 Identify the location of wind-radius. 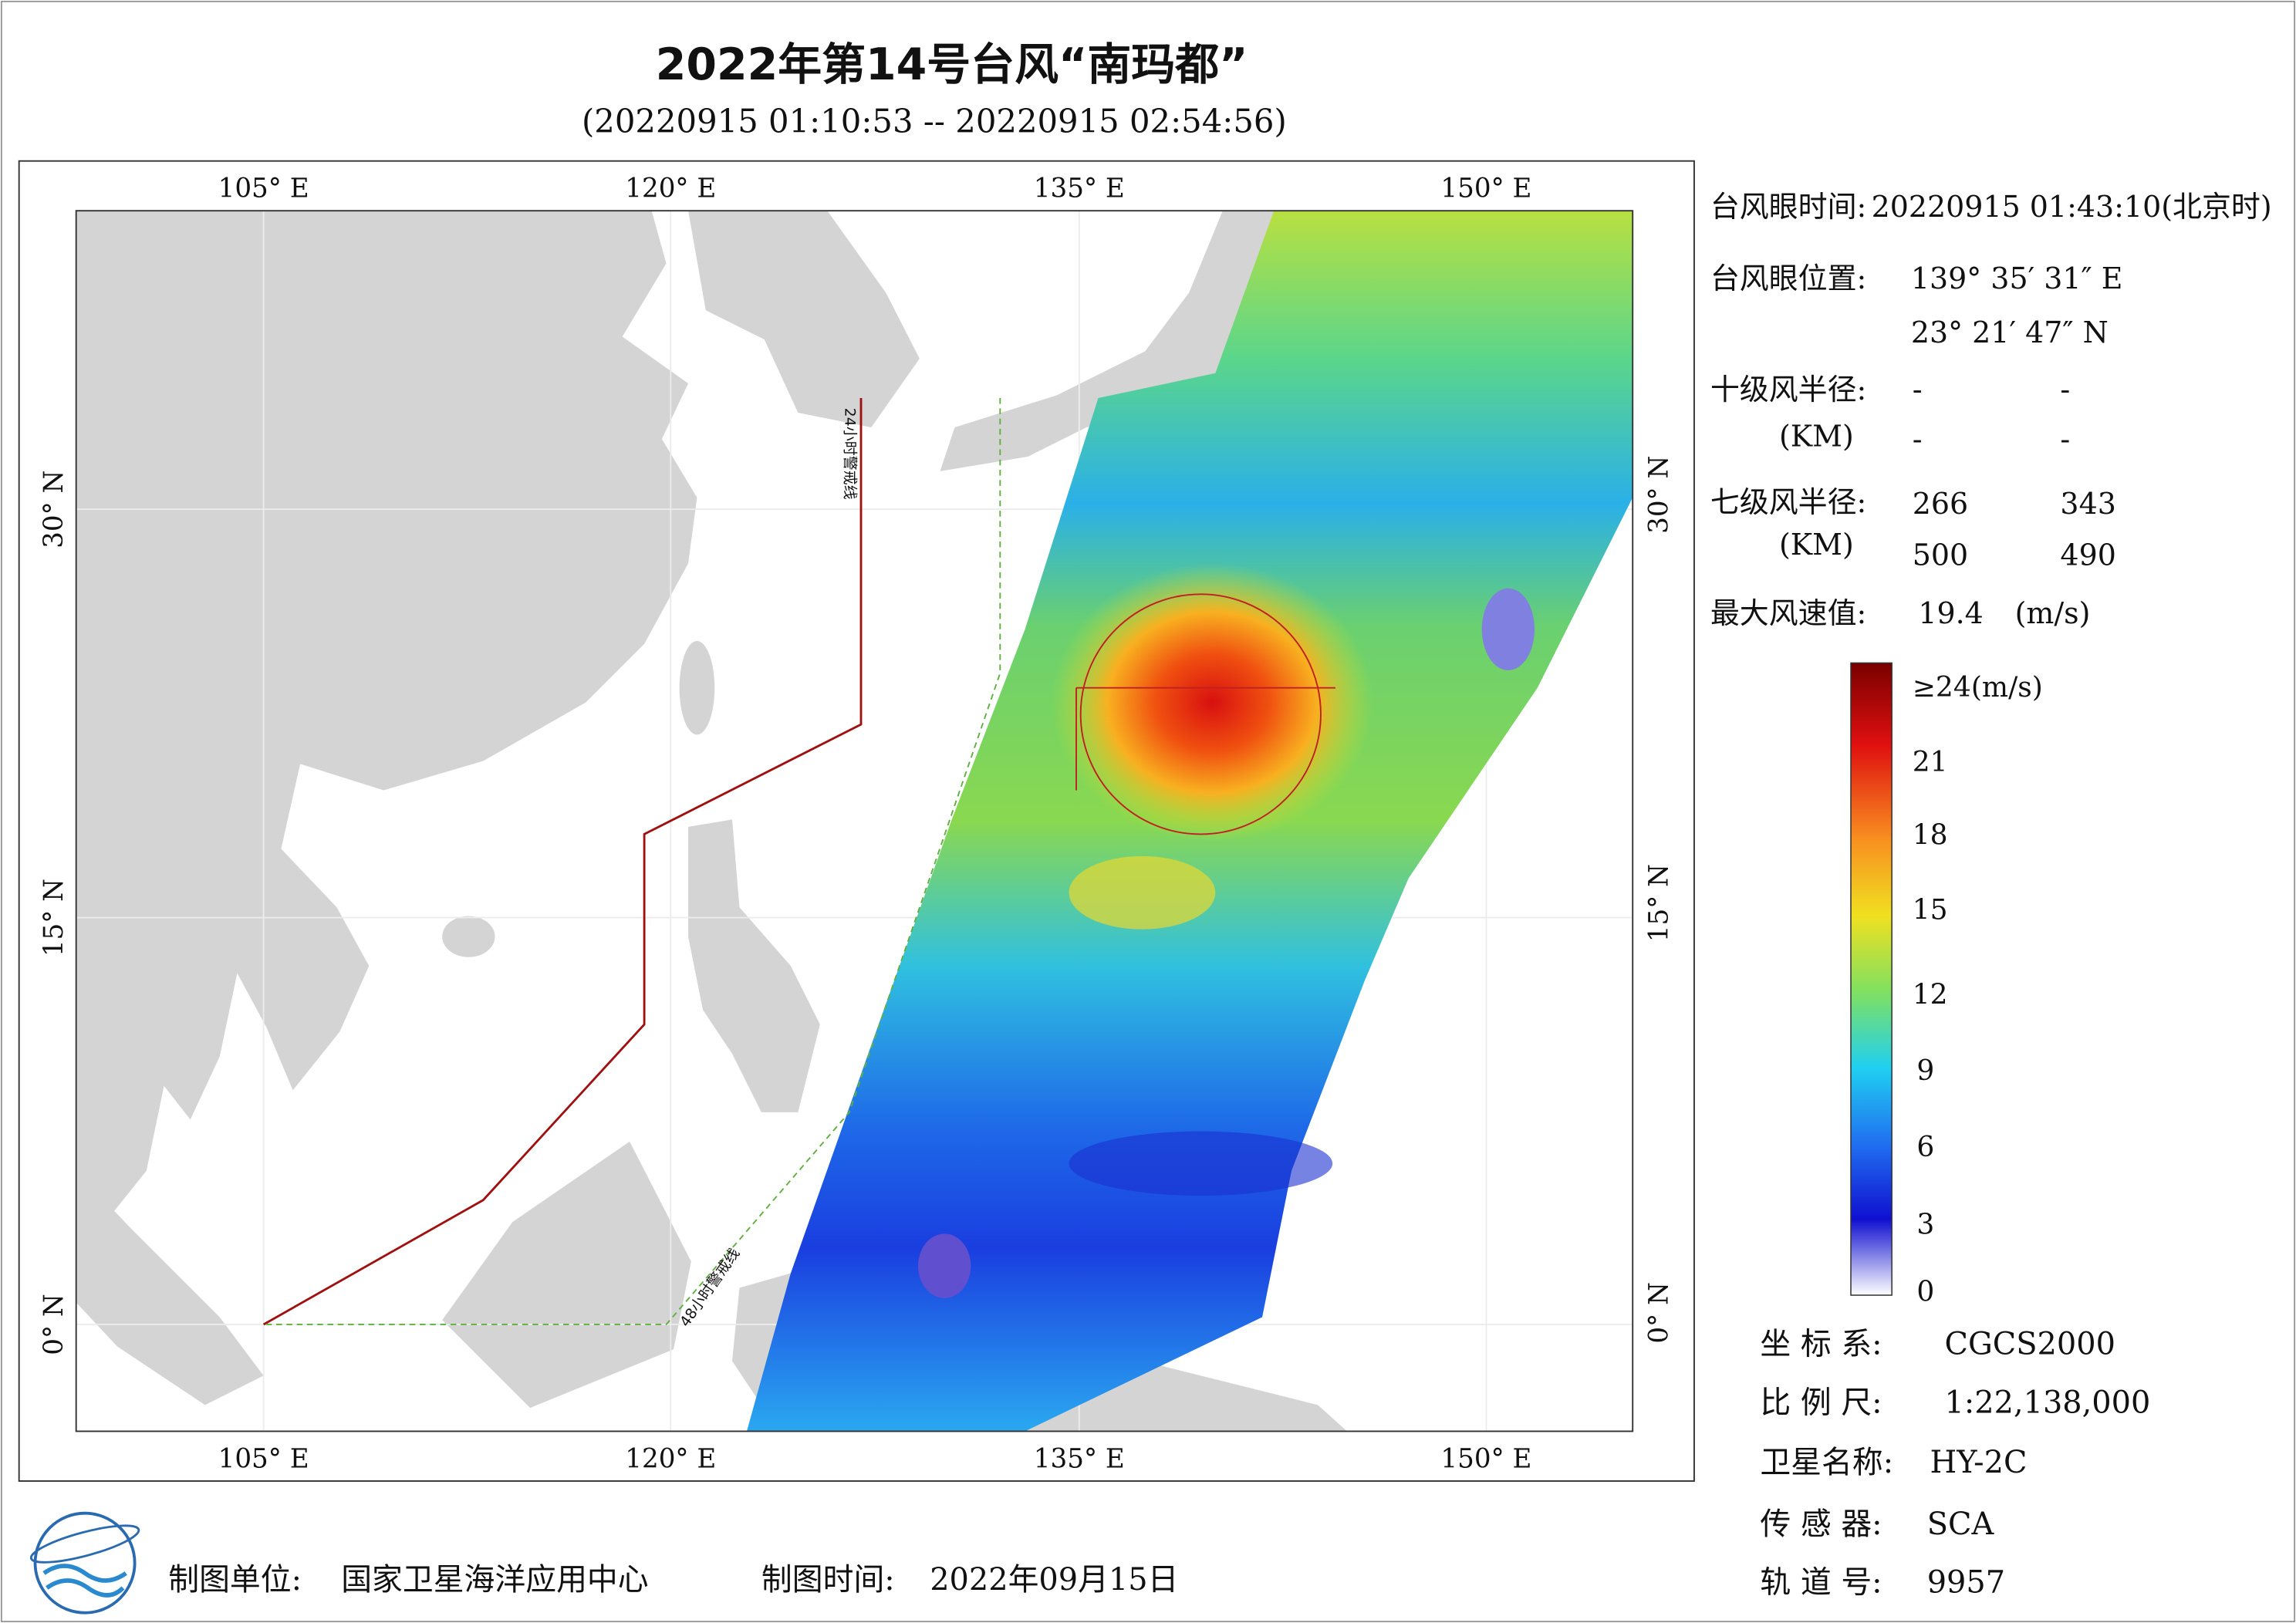
(1200, 714).